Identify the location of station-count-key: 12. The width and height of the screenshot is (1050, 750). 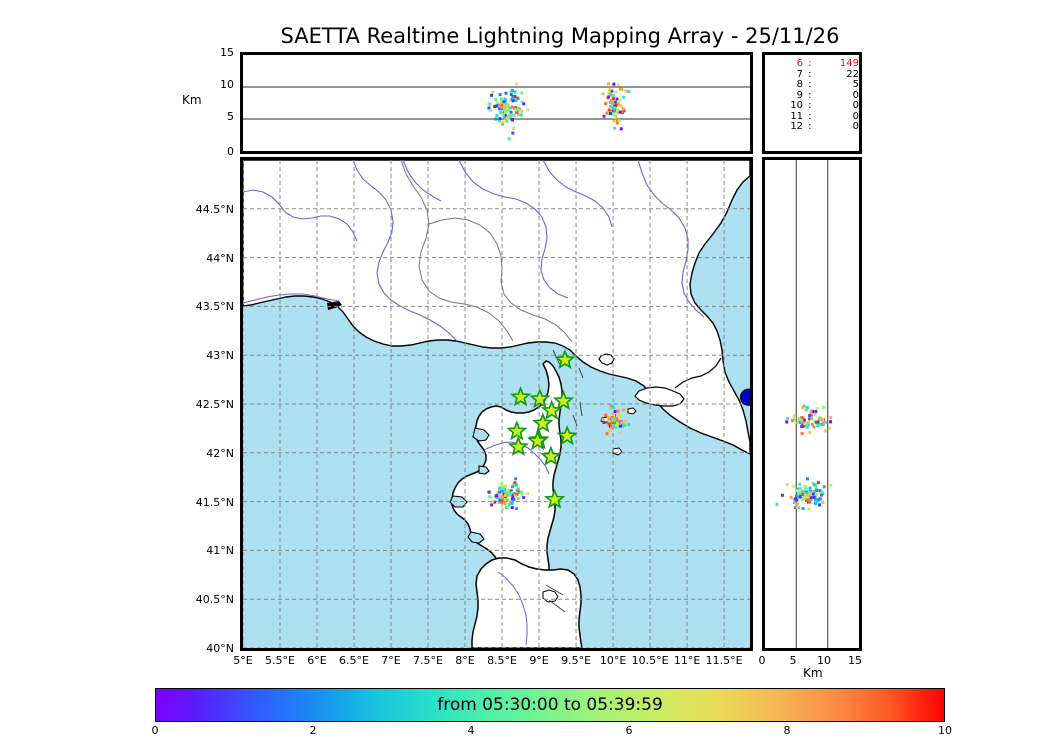
(797, 126).